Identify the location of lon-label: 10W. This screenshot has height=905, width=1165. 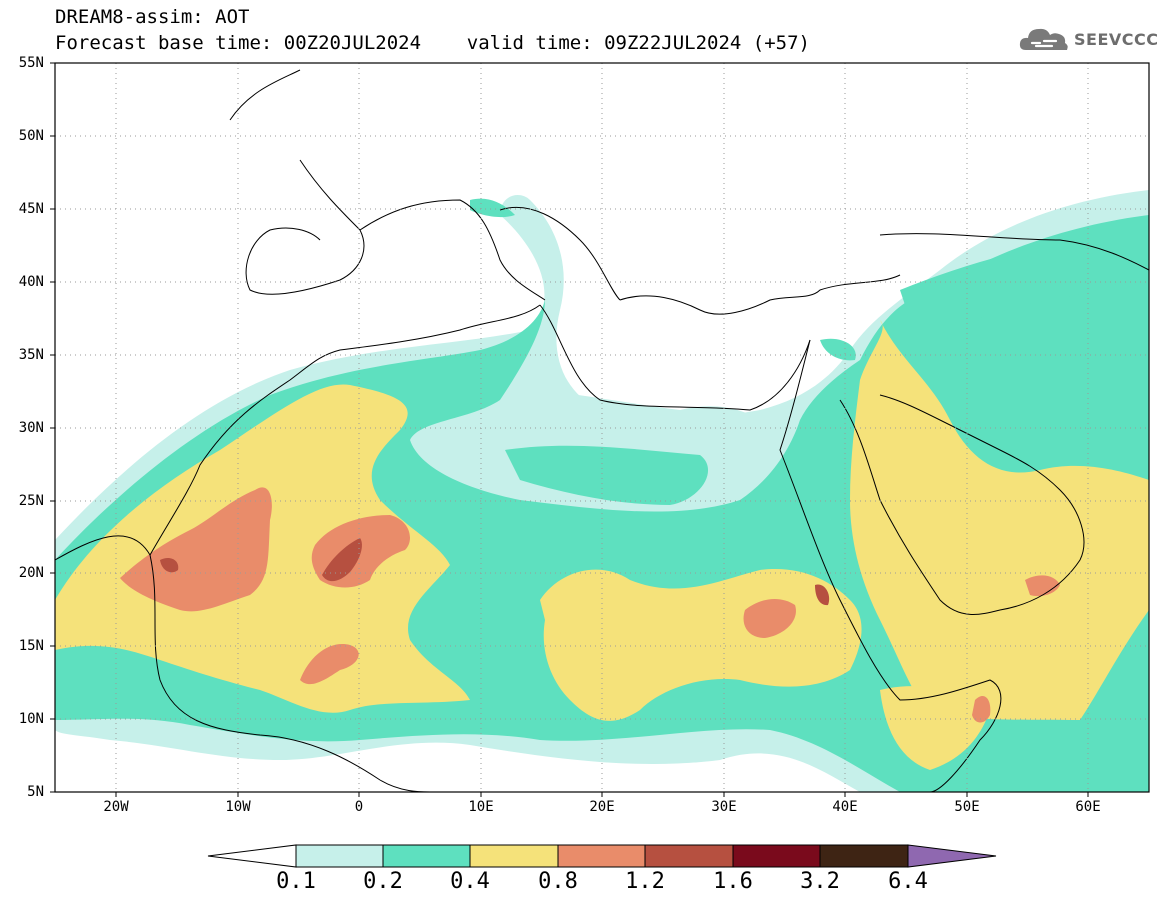
(238, 807).